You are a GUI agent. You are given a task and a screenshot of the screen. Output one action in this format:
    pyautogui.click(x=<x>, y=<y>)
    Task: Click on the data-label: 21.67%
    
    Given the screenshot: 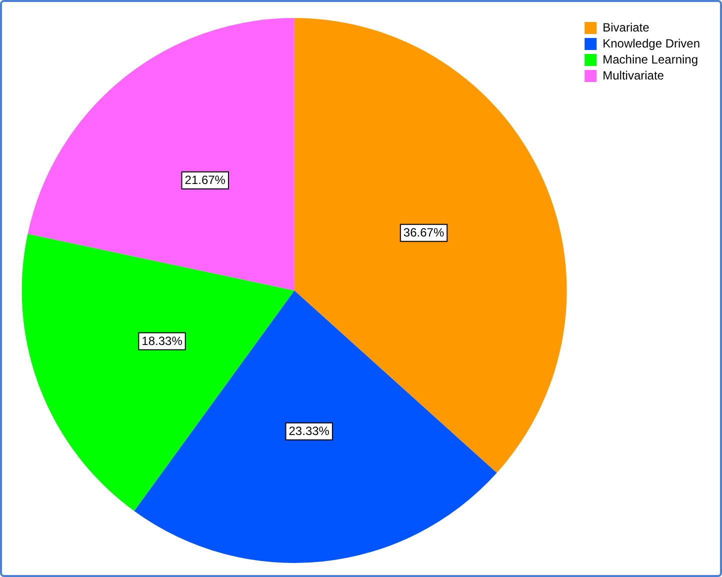 What is the action you would take?
    pyautogui.click(x=205, y=180)
    